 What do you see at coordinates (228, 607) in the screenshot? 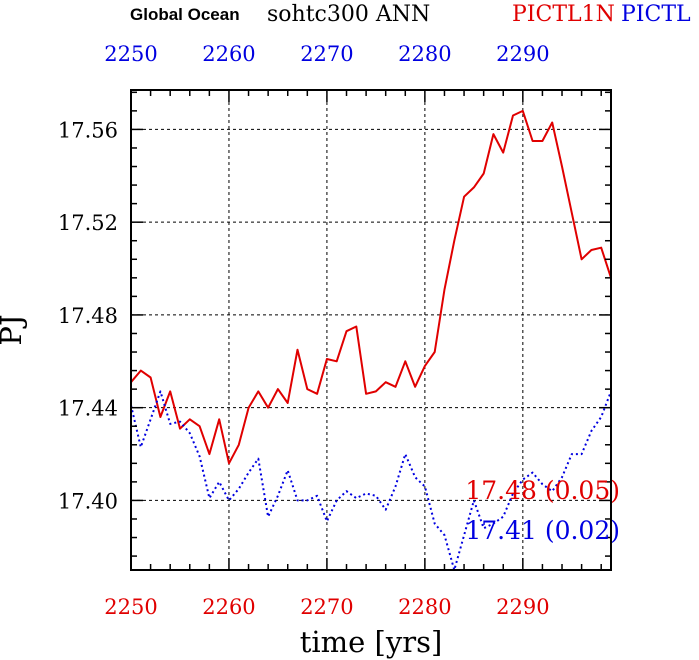
I see `x-tick-label-bottom: 2260` at bounding box center [228, 607].